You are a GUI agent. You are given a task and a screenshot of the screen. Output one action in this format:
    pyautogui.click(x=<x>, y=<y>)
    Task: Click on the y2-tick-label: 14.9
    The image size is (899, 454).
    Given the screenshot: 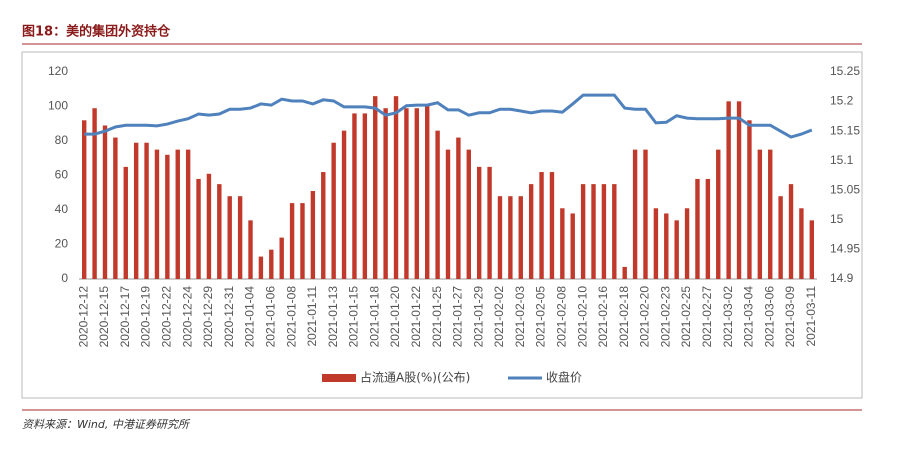 What is the action you would take?
    pyautogui.click(x=842, y=278)
    